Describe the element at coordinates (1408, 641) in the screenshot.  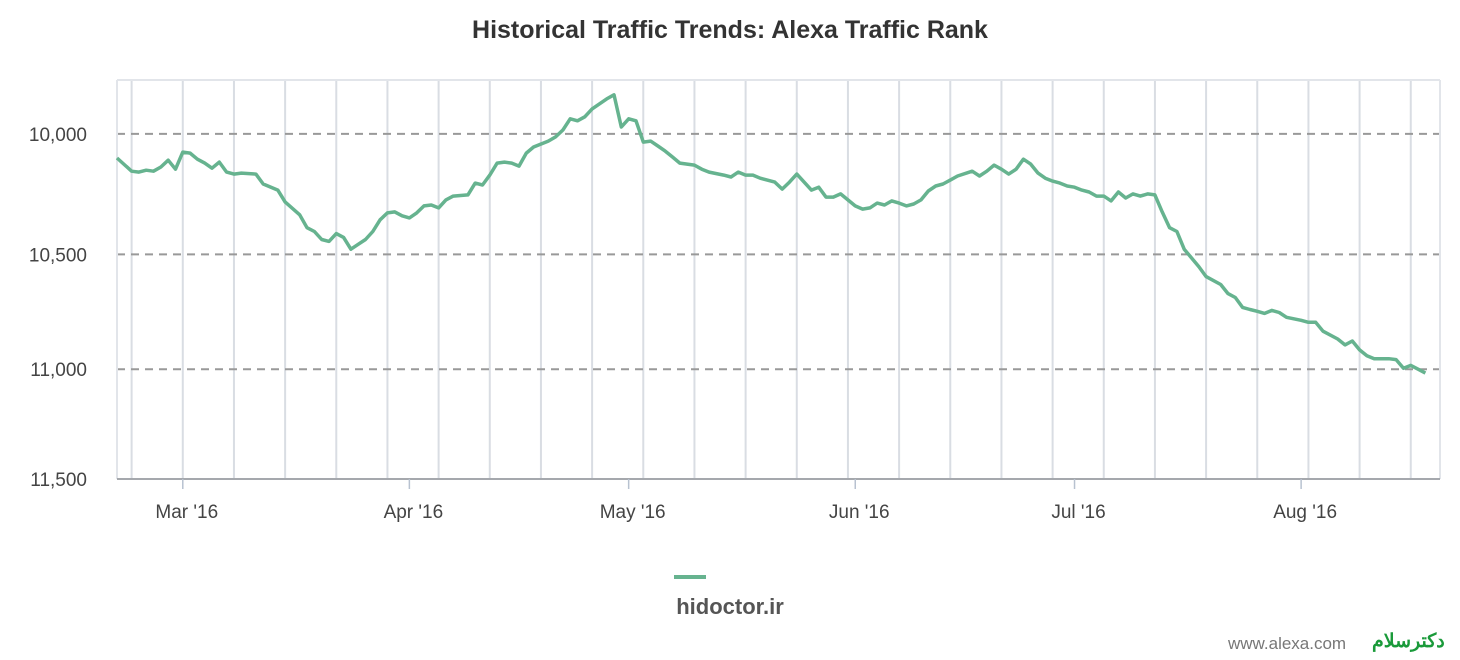
I see `watermark-logo: دکترسلام` at that location.